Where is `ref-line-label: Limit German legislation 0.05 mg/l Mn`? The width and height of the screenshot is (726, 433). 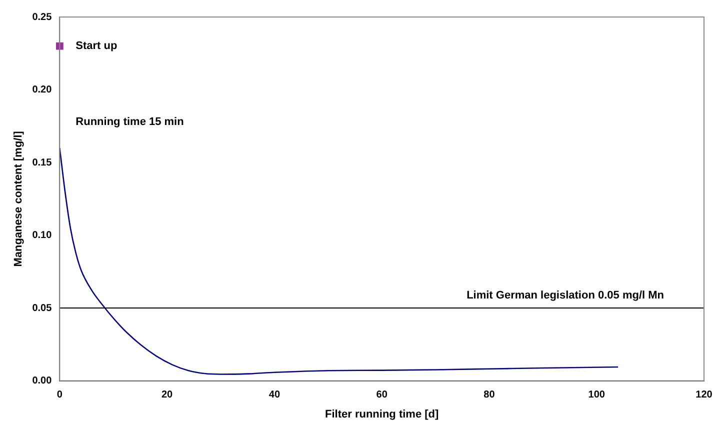 ref-line-label: Limit German legislation 0.05 mg/l Mn is located at coordinates (565, 296).